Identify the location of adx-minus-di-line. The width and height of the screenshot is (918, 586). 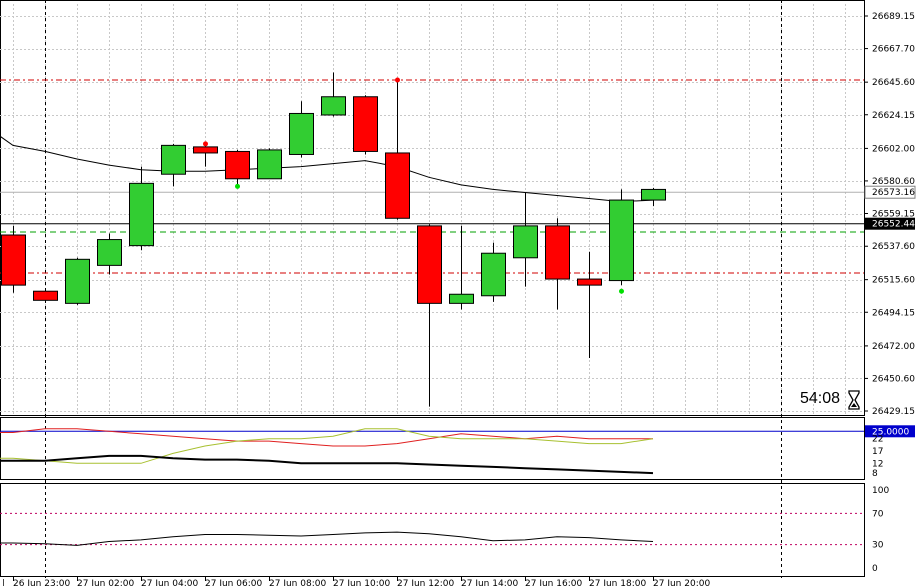
(327, 446).